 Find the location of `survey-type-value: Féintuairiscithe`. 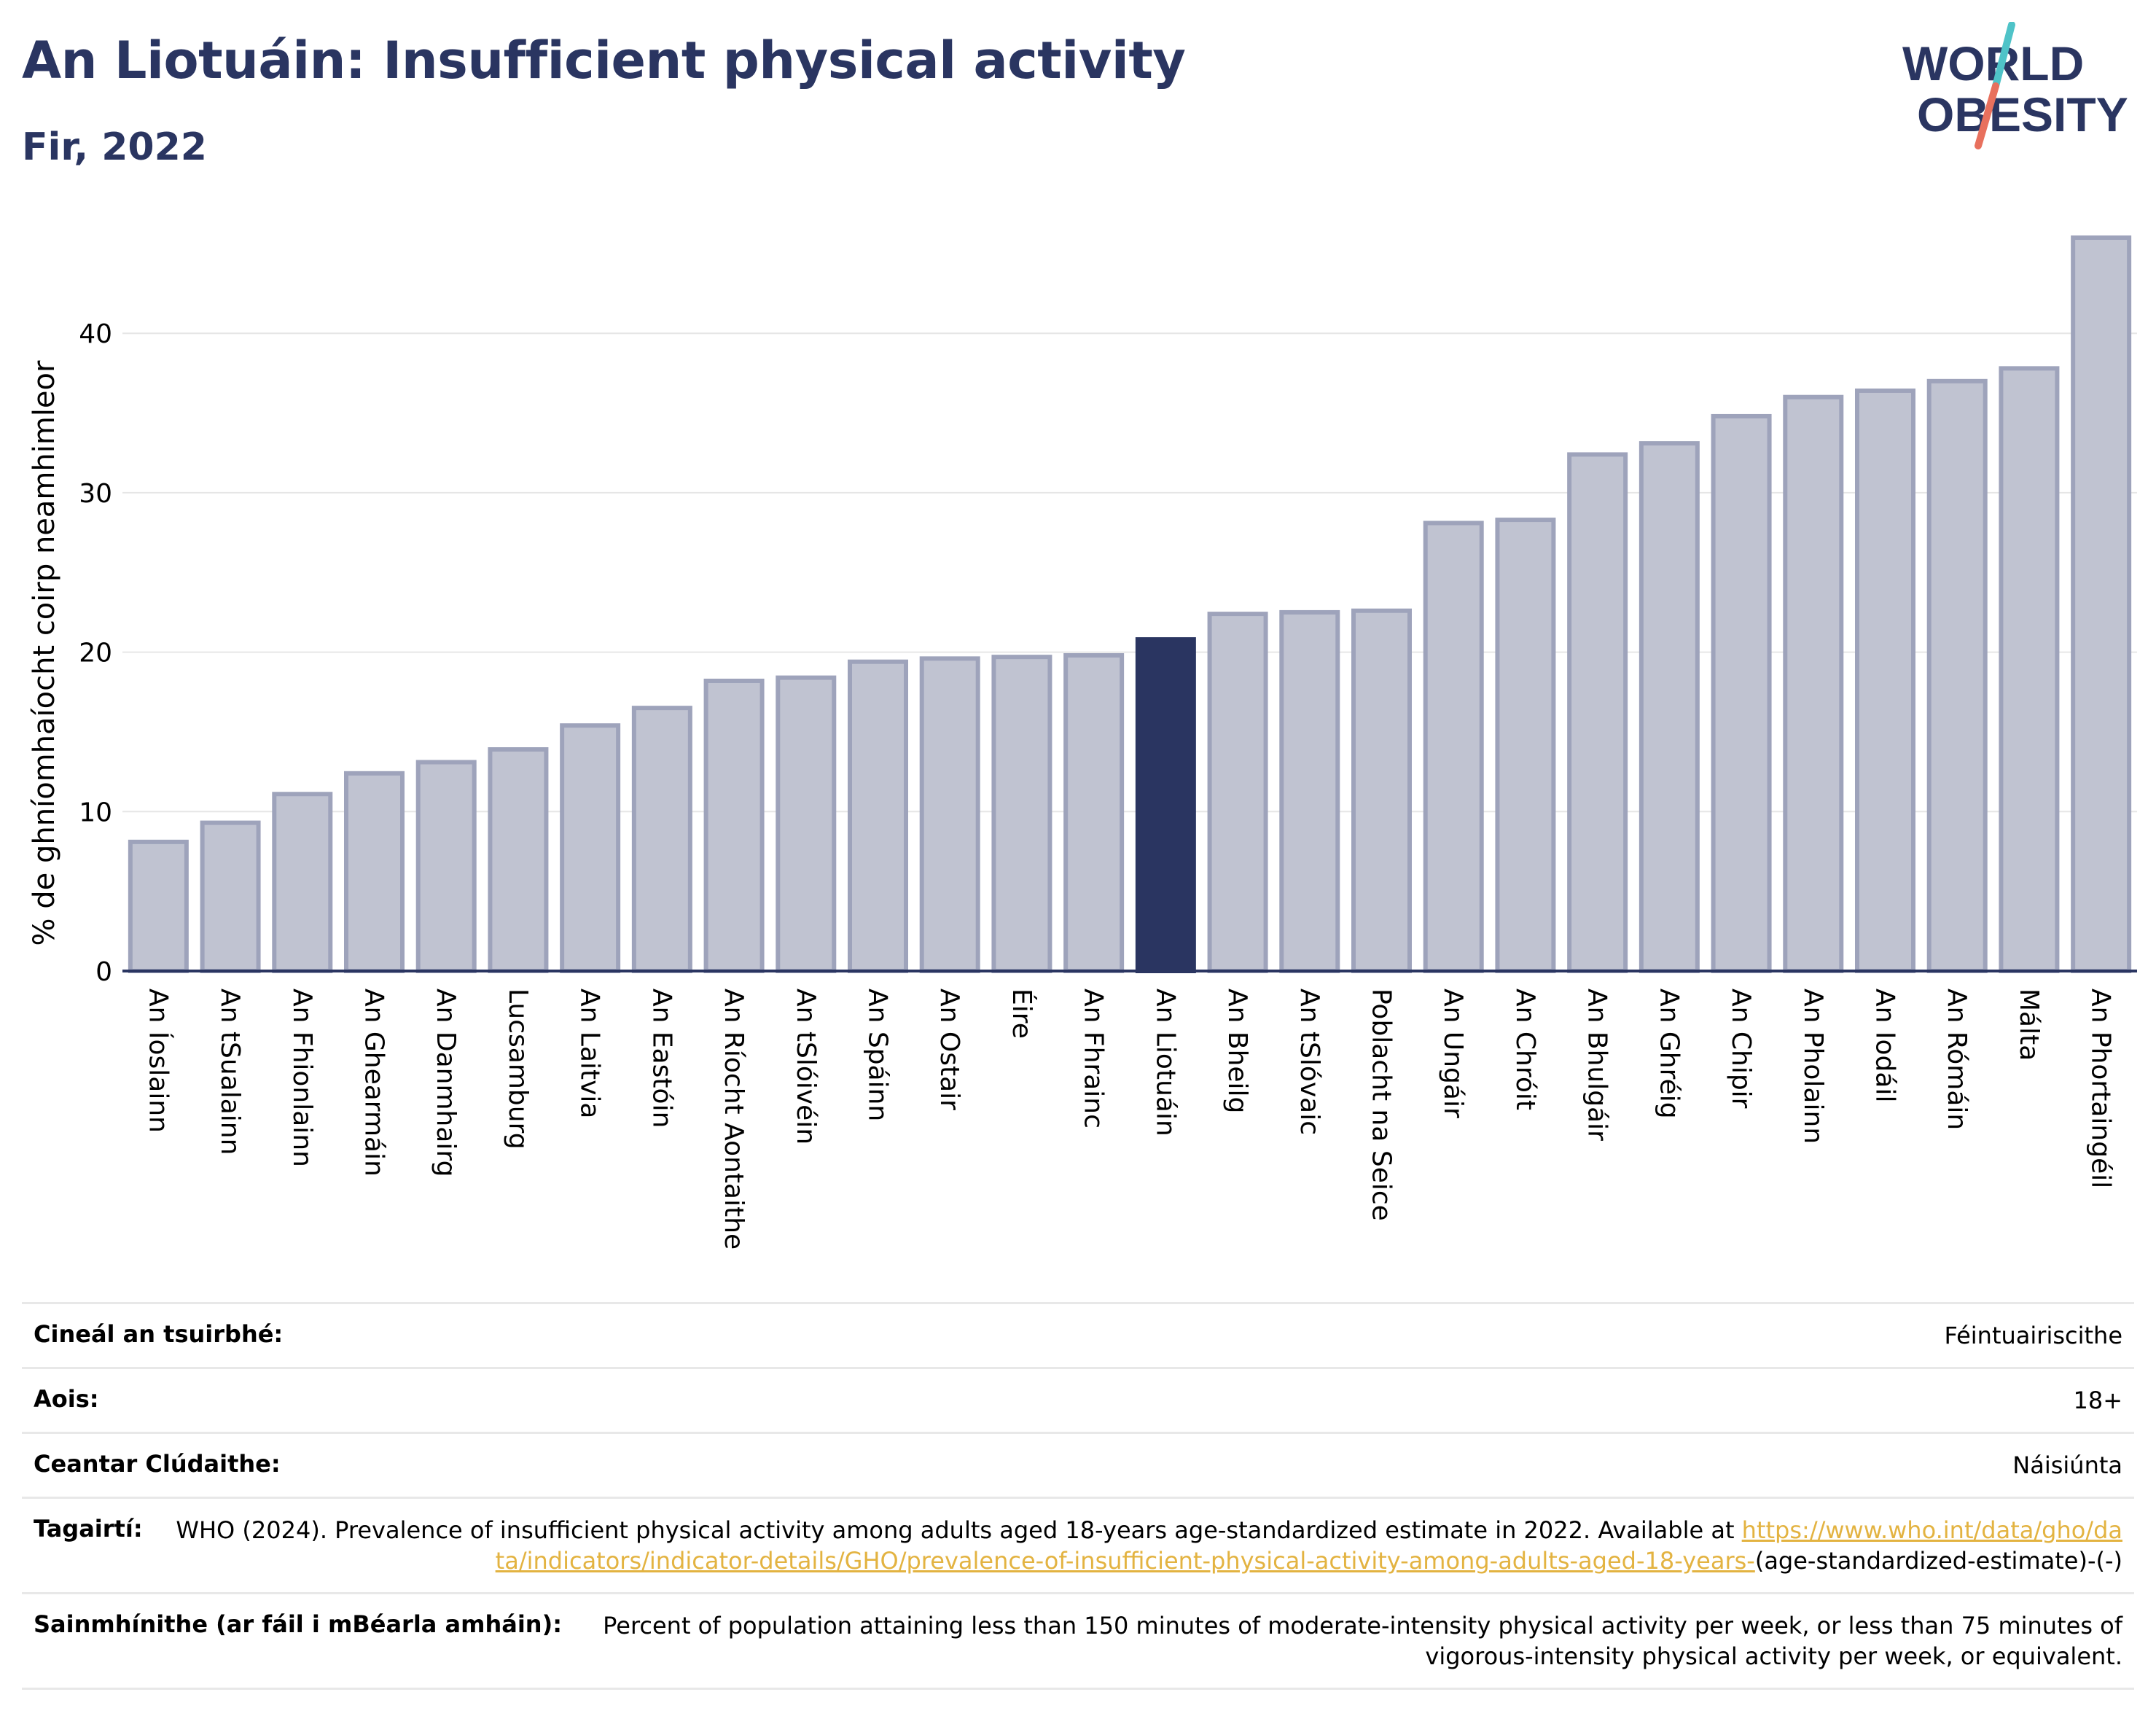

survey-type-value: Féintuairiscithe is located at coordinates (2033, 1335).